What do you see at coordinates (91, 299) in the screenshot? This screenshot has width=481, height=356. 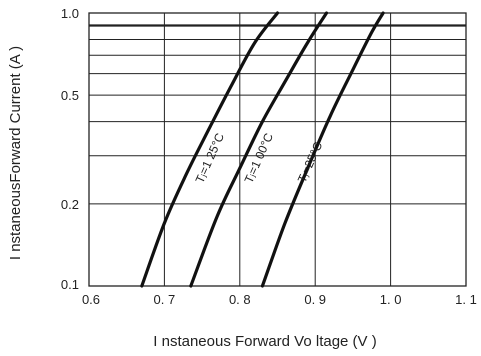 I see `x-tick-label: 0.6` at bounding box center [91, 299].